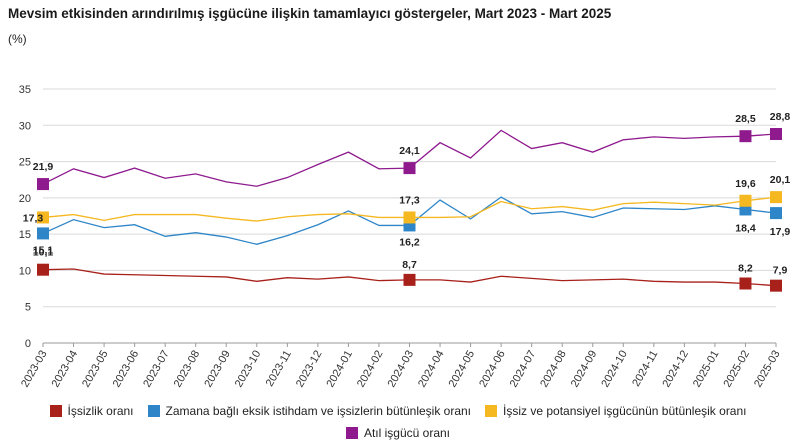 The height and width of the screenshot is (444, 796). Describe the element at coordinates (65, 369) in the screenshot. I see `x-tick-label: 2023-04` at that location.